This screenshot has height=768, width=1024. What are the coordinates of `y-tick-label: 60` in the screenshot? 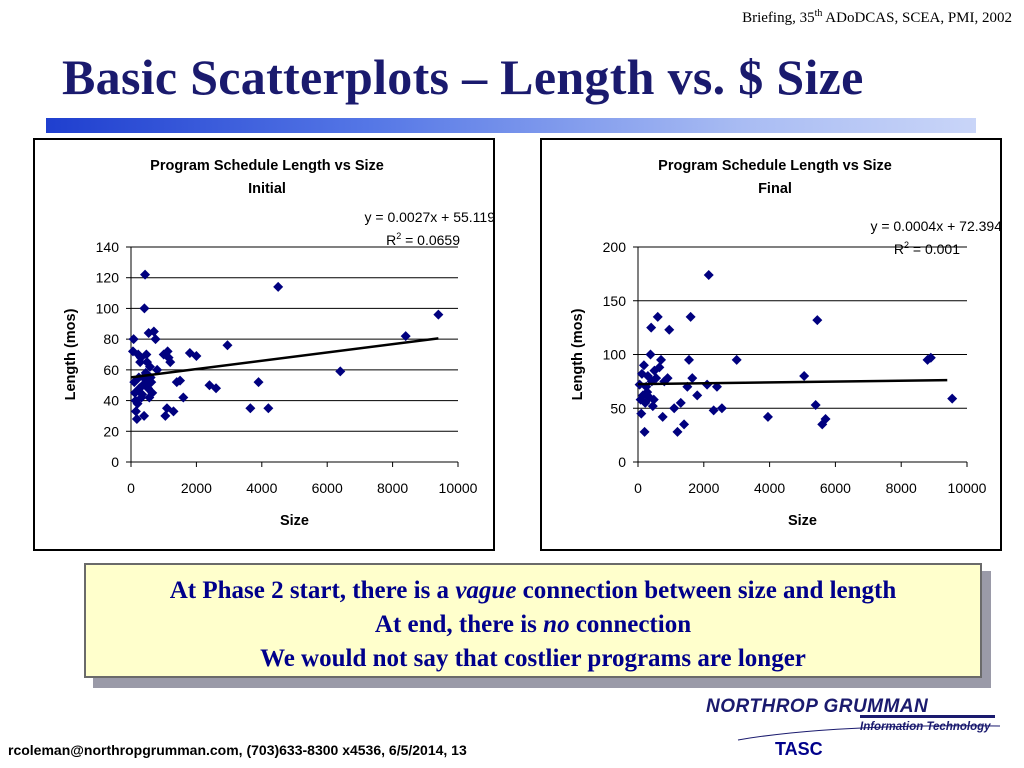 It's located at (111, 370).